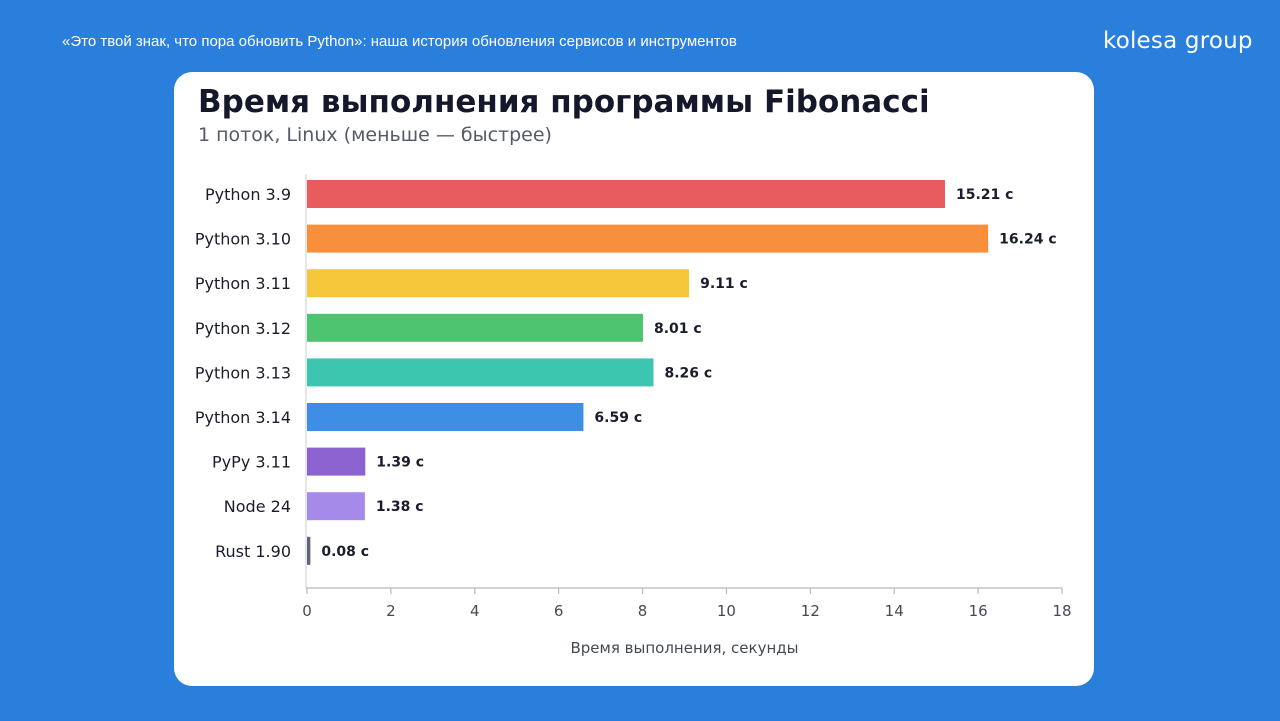 The width and height of the screenshot is (1280, 721). I want to click on chart-title: Время выполнения программы Fibonacci, so click(564, 102).